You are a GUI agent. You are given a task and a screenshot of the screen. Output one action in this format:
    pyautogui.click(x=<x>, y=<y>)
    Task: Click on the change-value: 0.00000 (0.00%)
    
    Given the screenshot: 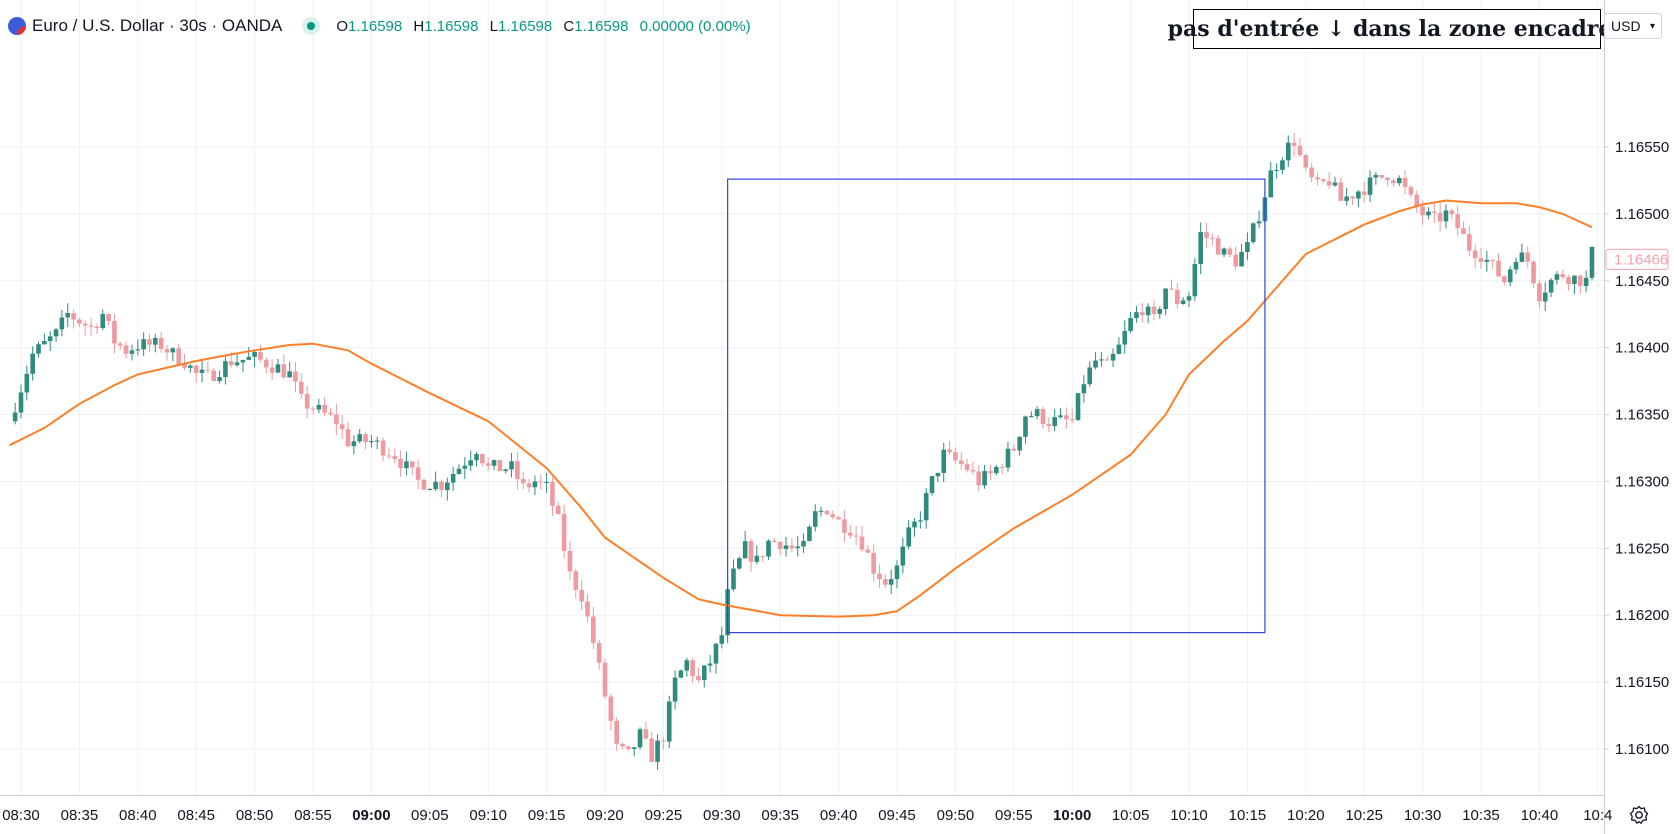 What is the action you would take?
    pyautogui.click(x=695, y=26)
    